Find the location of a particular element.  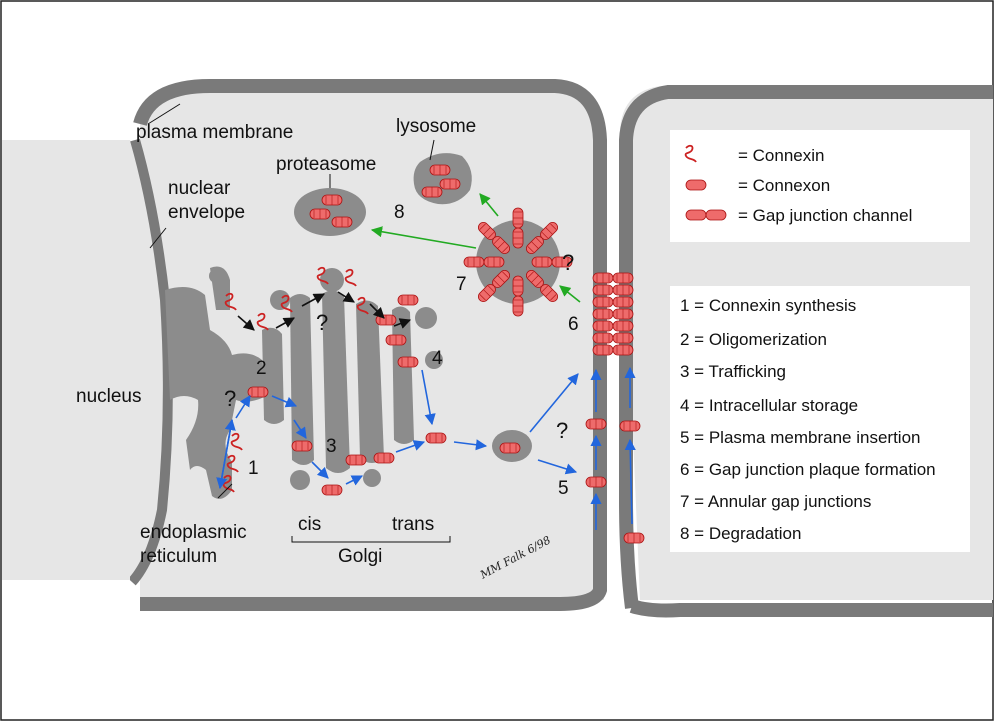

label-lysosome: lysosome is located at coordinates (436, 126).